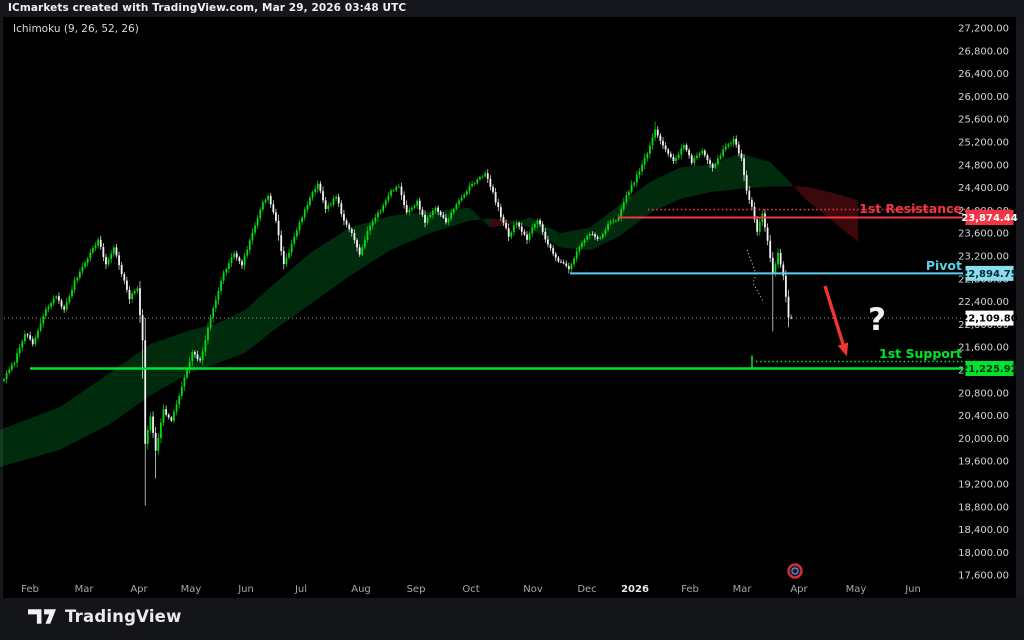 This screenshot has height=640, width=1024. What do you see at coordinates (983, 188) in the screenshot?
I see `price-tick-label: 24,400.00` at bounding box center [983, 188].